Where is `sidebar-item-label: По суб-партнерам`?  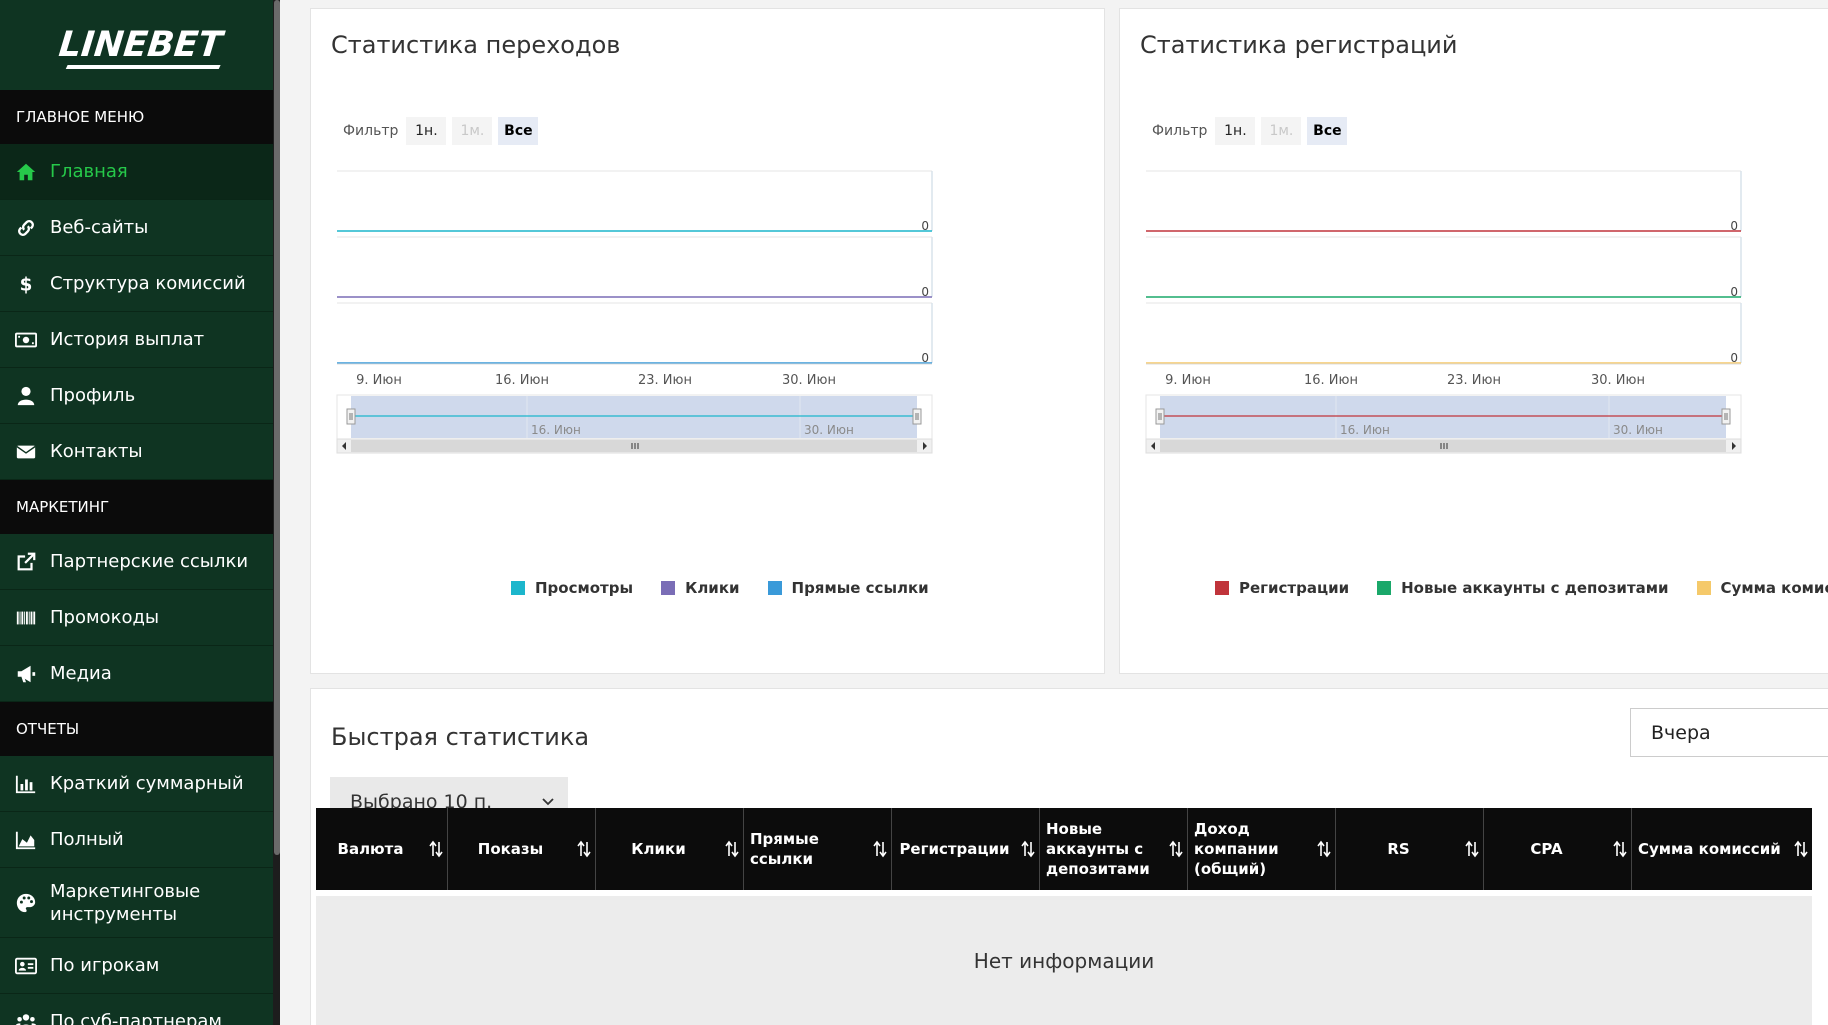
sidebar-item-label: По суб-партнерам is located at coordinates (136, 1018).